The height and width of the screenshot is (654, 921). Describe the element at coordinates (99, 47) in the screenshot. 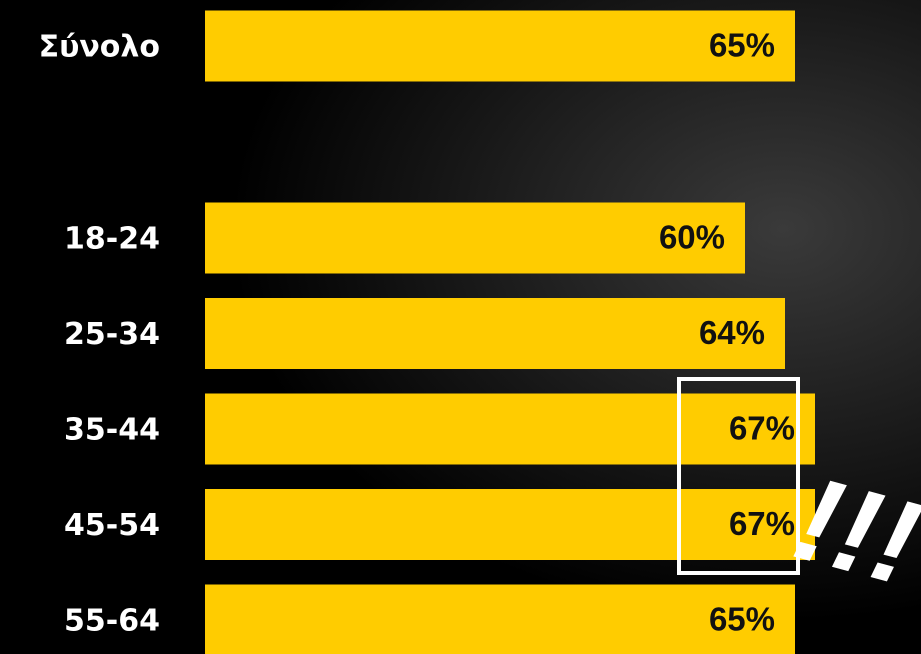

I see `category-label: Σύνολο` at that location.